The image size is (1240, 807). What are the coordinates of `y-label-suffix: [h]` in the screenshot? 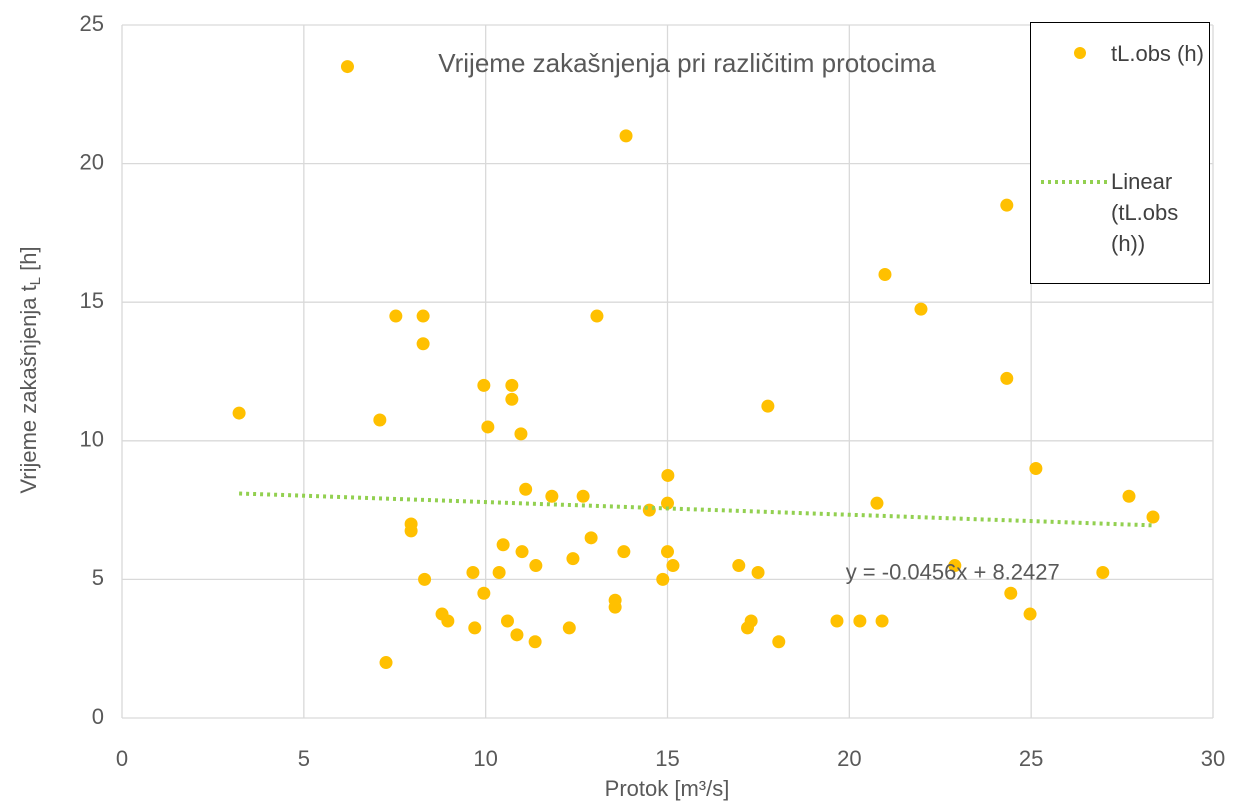 It's located at (28, 261).